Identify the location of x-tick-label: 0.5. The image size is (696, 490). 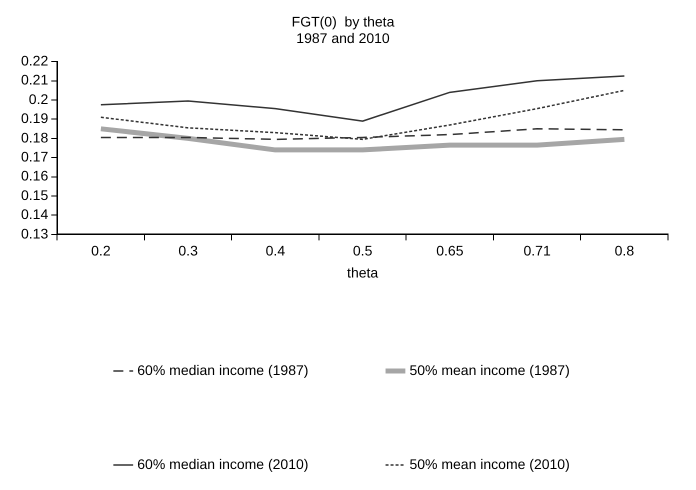
(362, 250).